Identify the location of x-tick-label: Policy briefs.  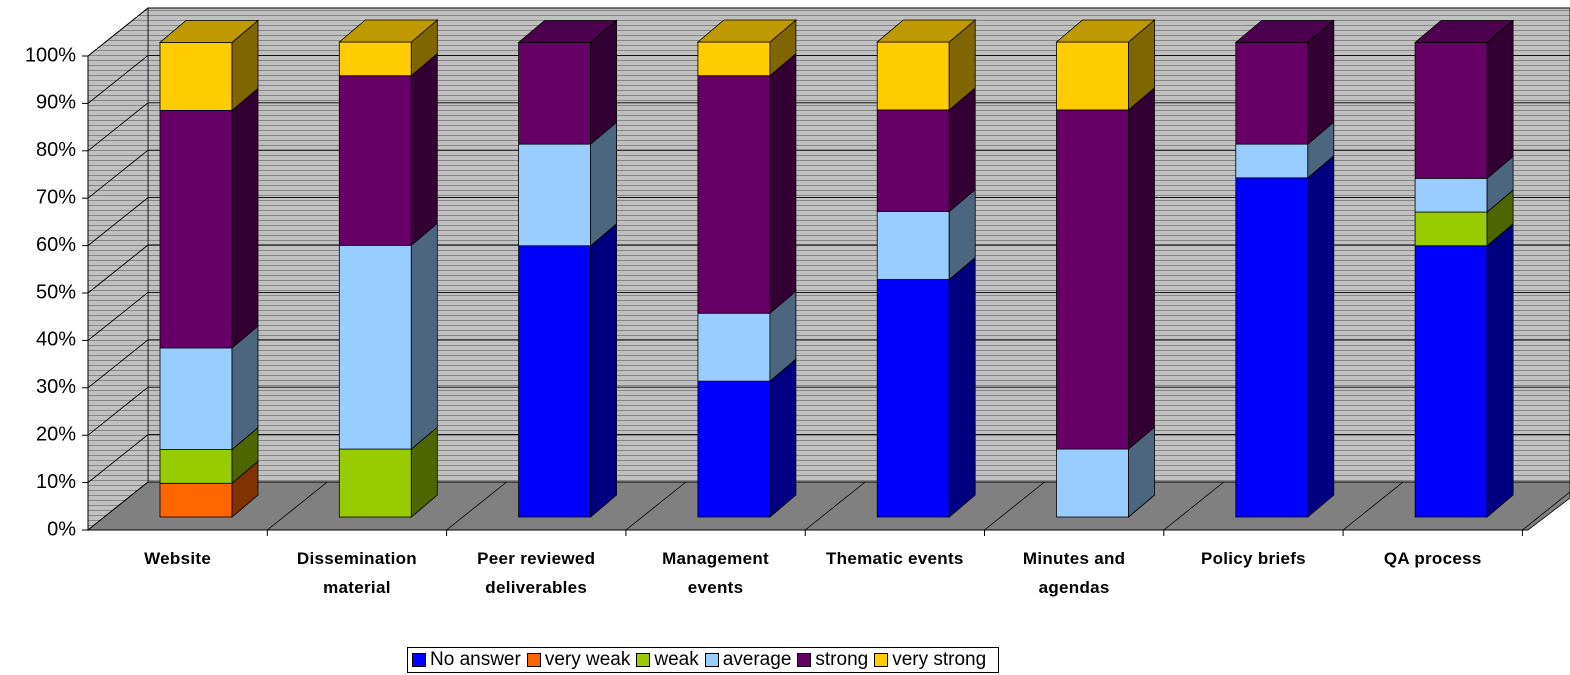
(1253, 558).